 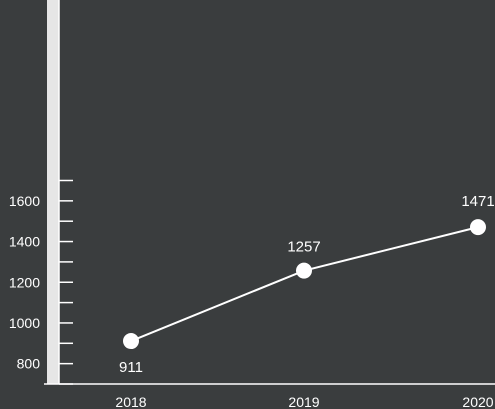 What do you see at coordinates (477, 201) in the screenshot?
I see `data-label: 1471` at bounding box center [477, 201].